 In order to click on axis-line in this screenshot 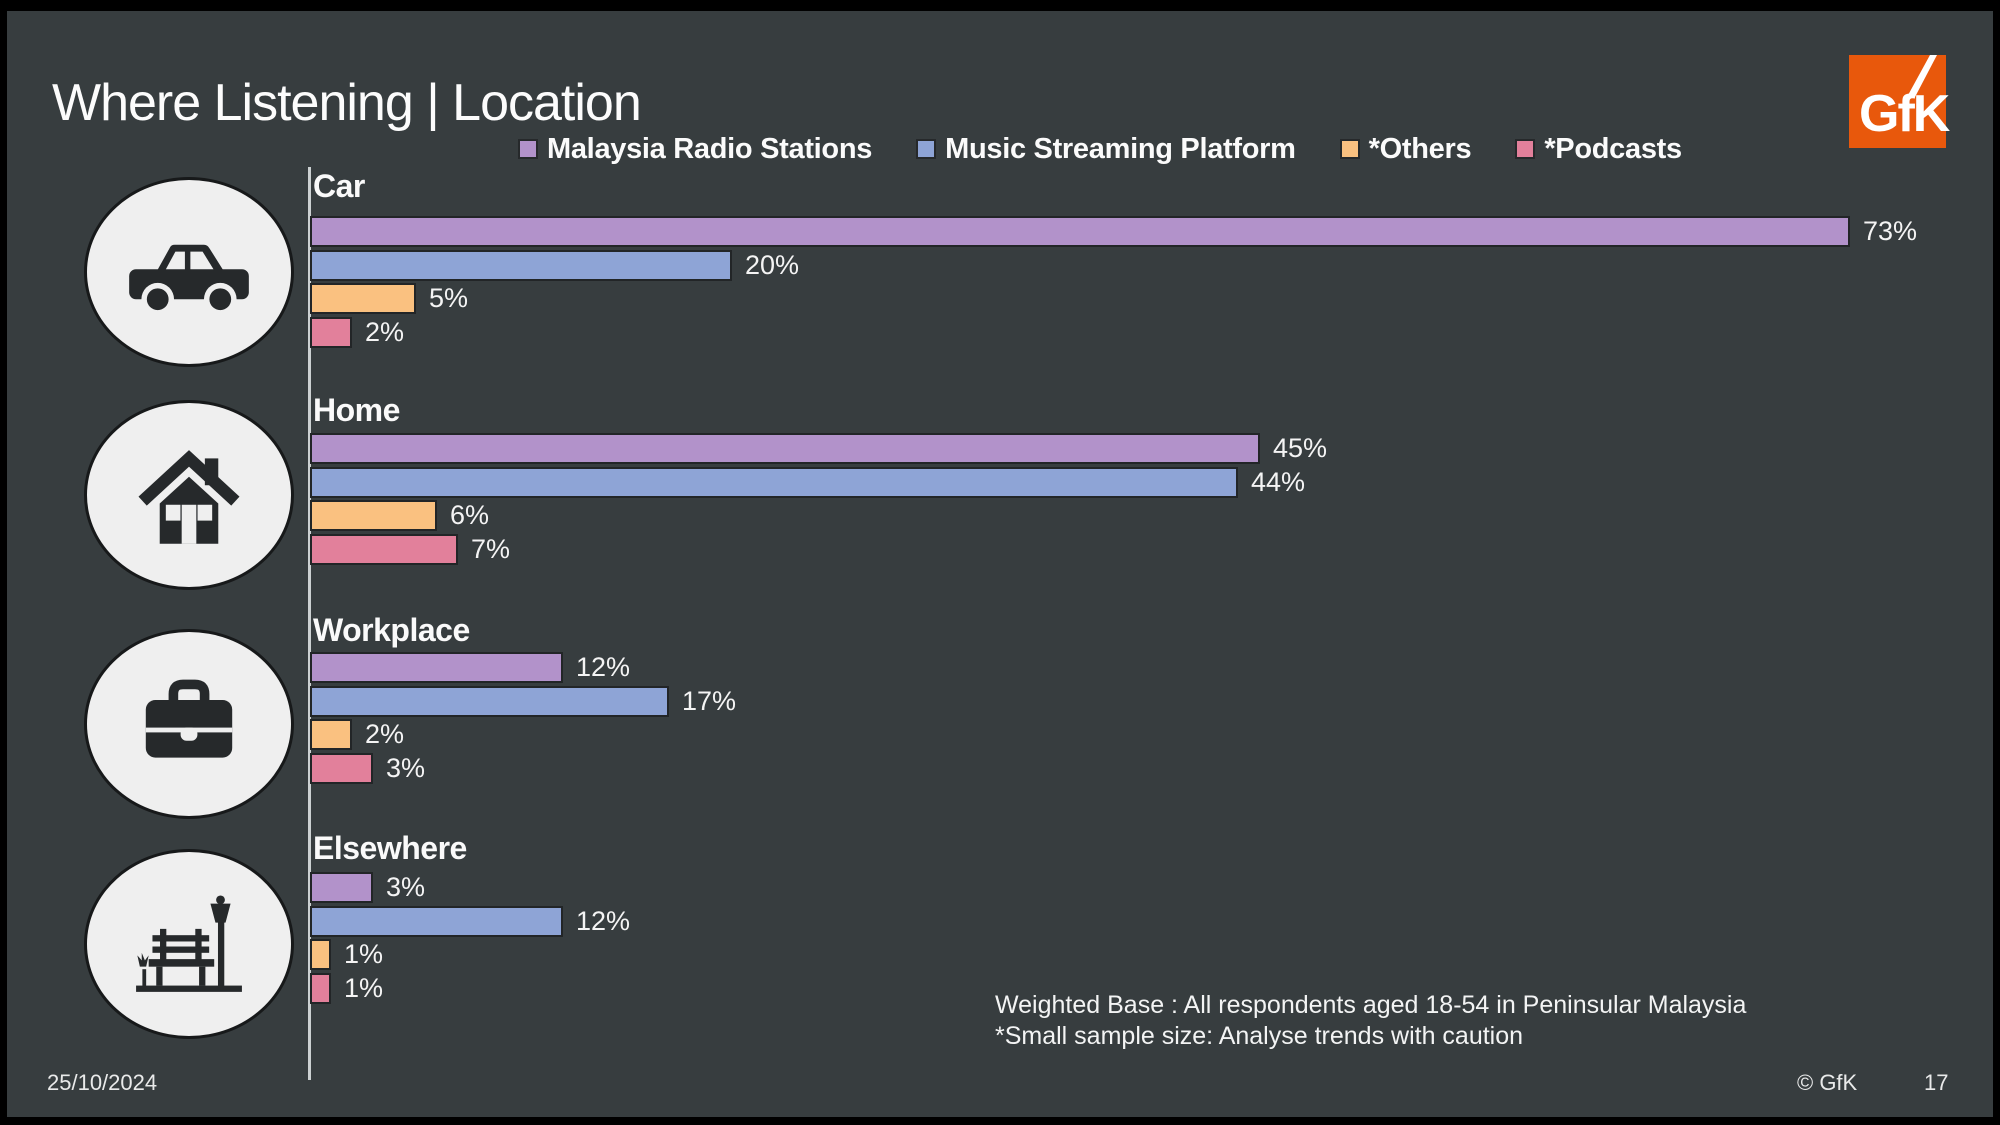, I will do `click(309, 623)`.